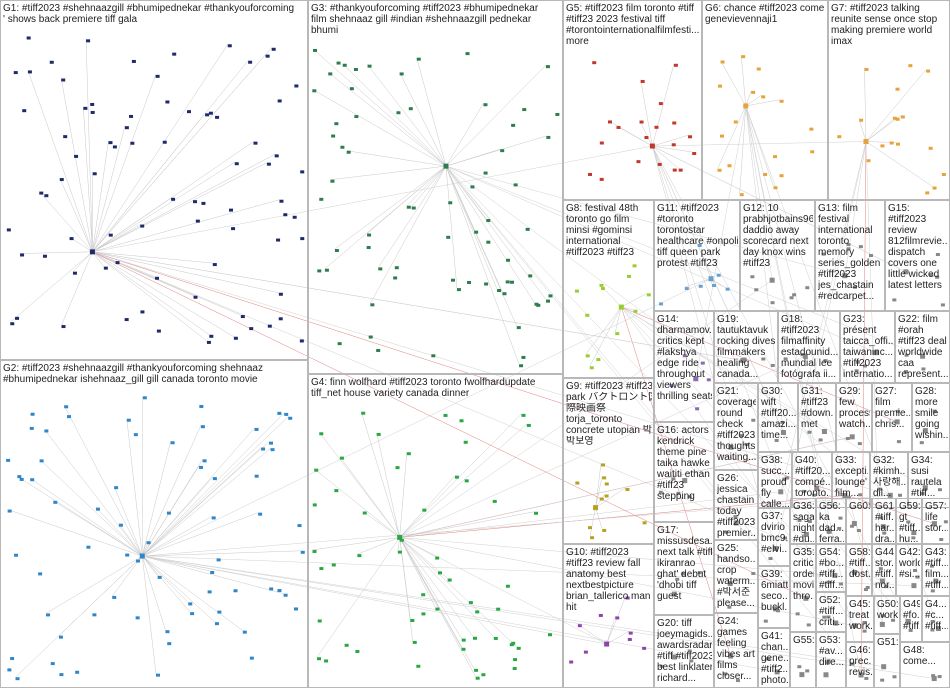 This screenshot has height=688, width=950. What do you see at coordinates (920, 352) in the screenshot?
I see `label-line: worldwide` at bounding box center [920, 352].